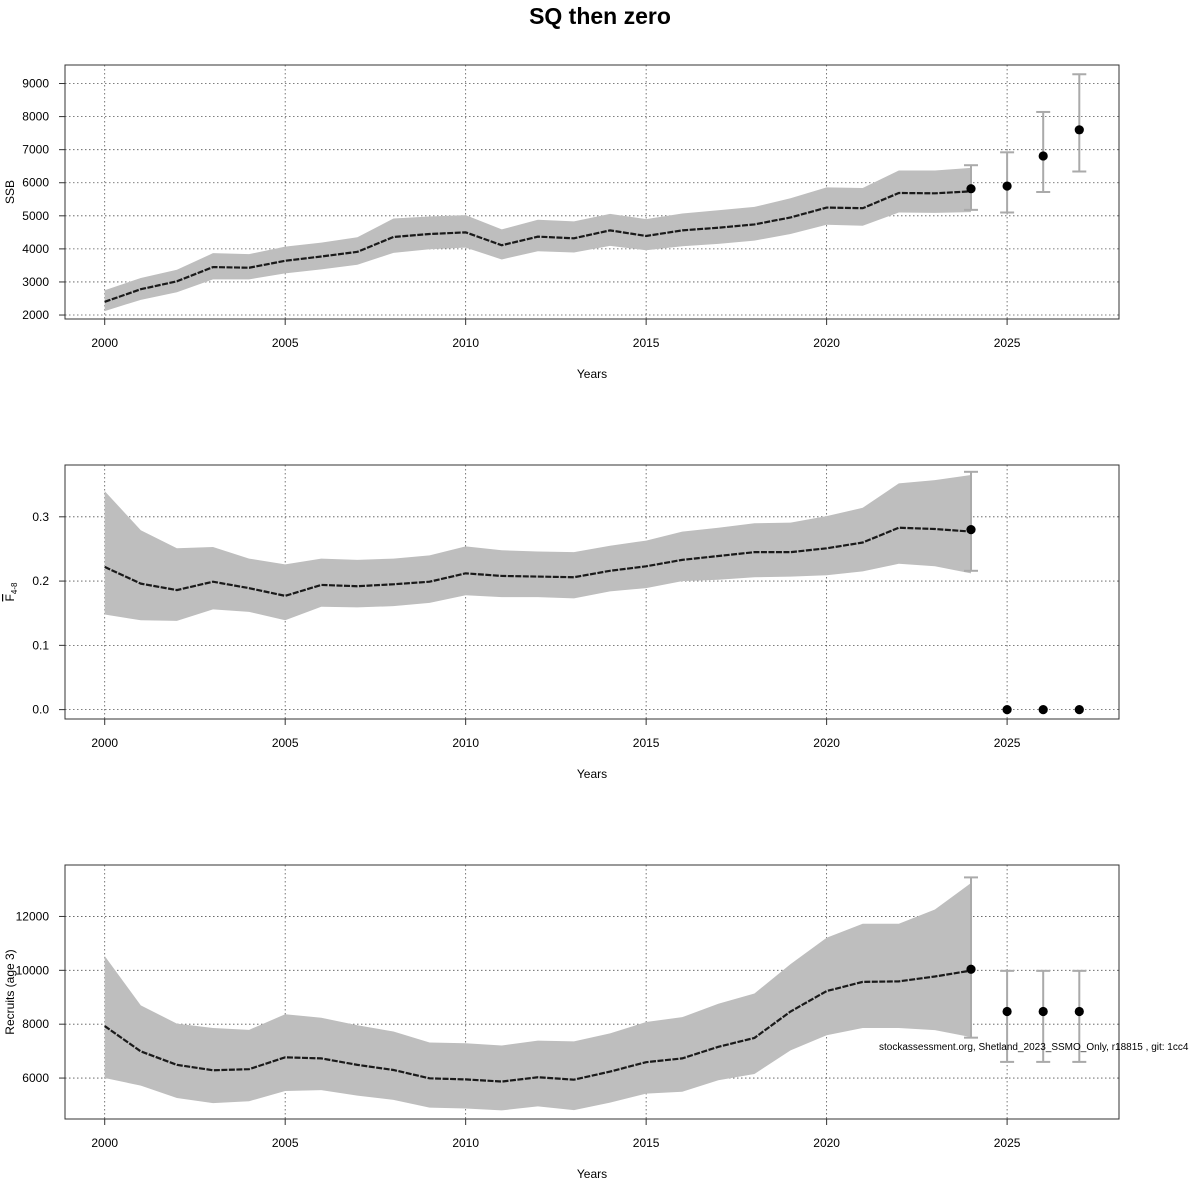 This screenshot has height=1200, width=1200. What do you see at coordinates (35, 282) in the screenshot?
I see `y-tick-label: 3000` at bounding box center [35, 282].